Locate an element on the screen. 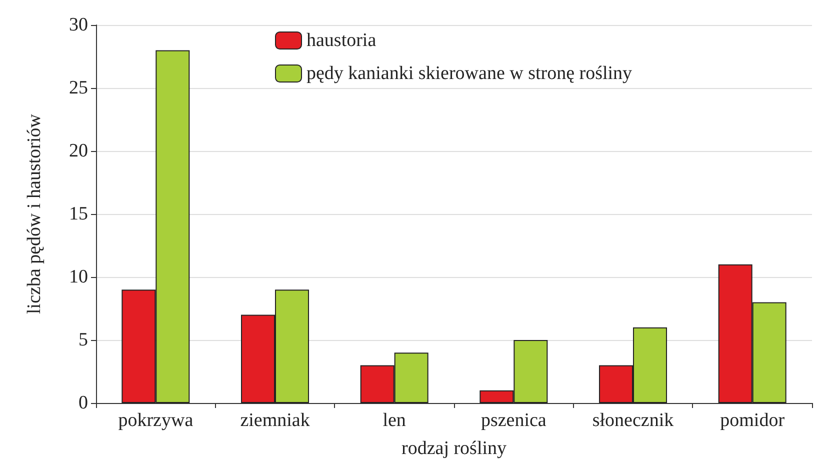 The image size is (824, 471). y-tick-label: 30 is located at coordinates (78, 25).